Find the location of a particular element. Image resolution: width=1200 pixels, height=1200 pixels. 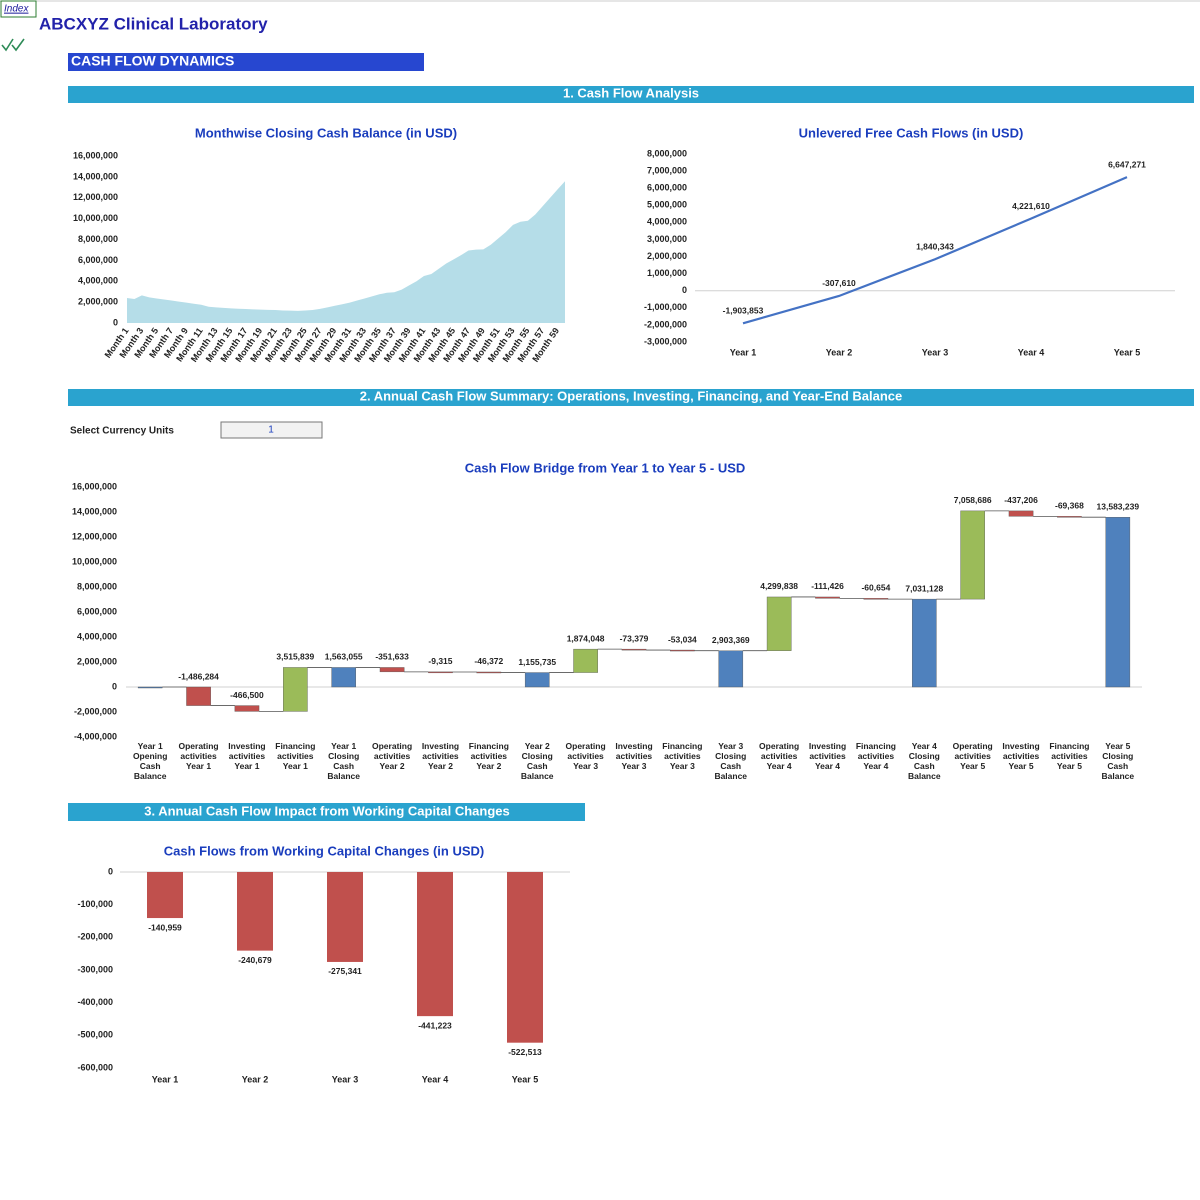

data-label: -69,368 is located at coordinates (1069, 506).